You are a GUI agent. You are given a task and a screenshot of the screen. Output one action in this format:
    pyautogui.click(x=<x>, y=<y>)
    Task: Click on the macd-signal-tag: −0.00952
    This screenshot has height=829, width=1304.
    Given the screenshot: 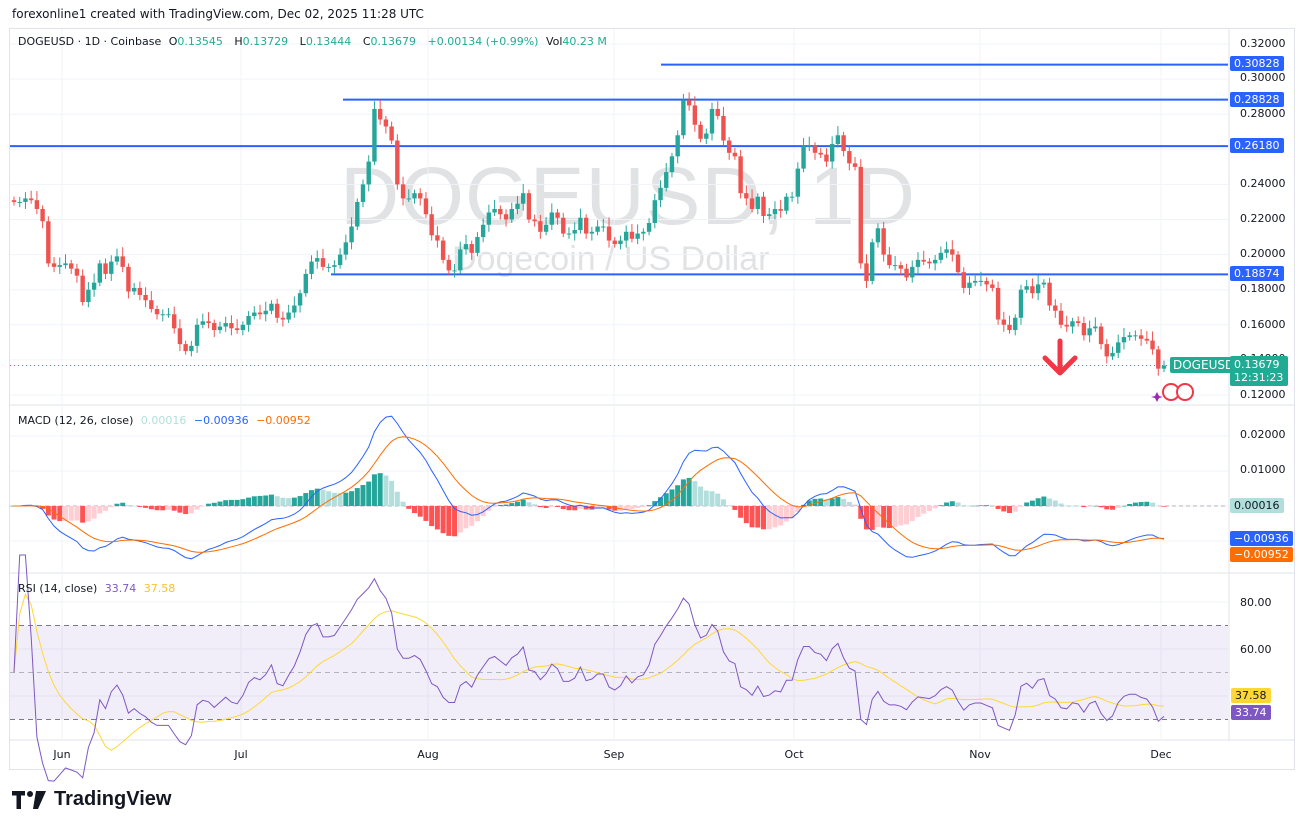 What is the action you would take?
    pyautogui.click(x=1261, y=554)
    